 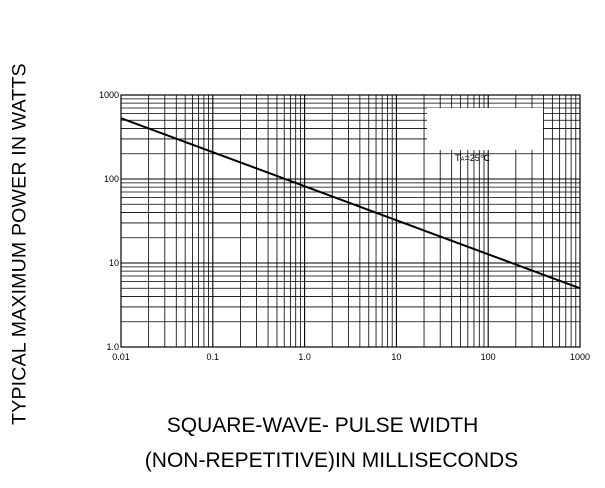 What do you see at coordinates (488, 357) in the screenshot?
I see `x-tick-label: 100` at bounding box center [488, 357].